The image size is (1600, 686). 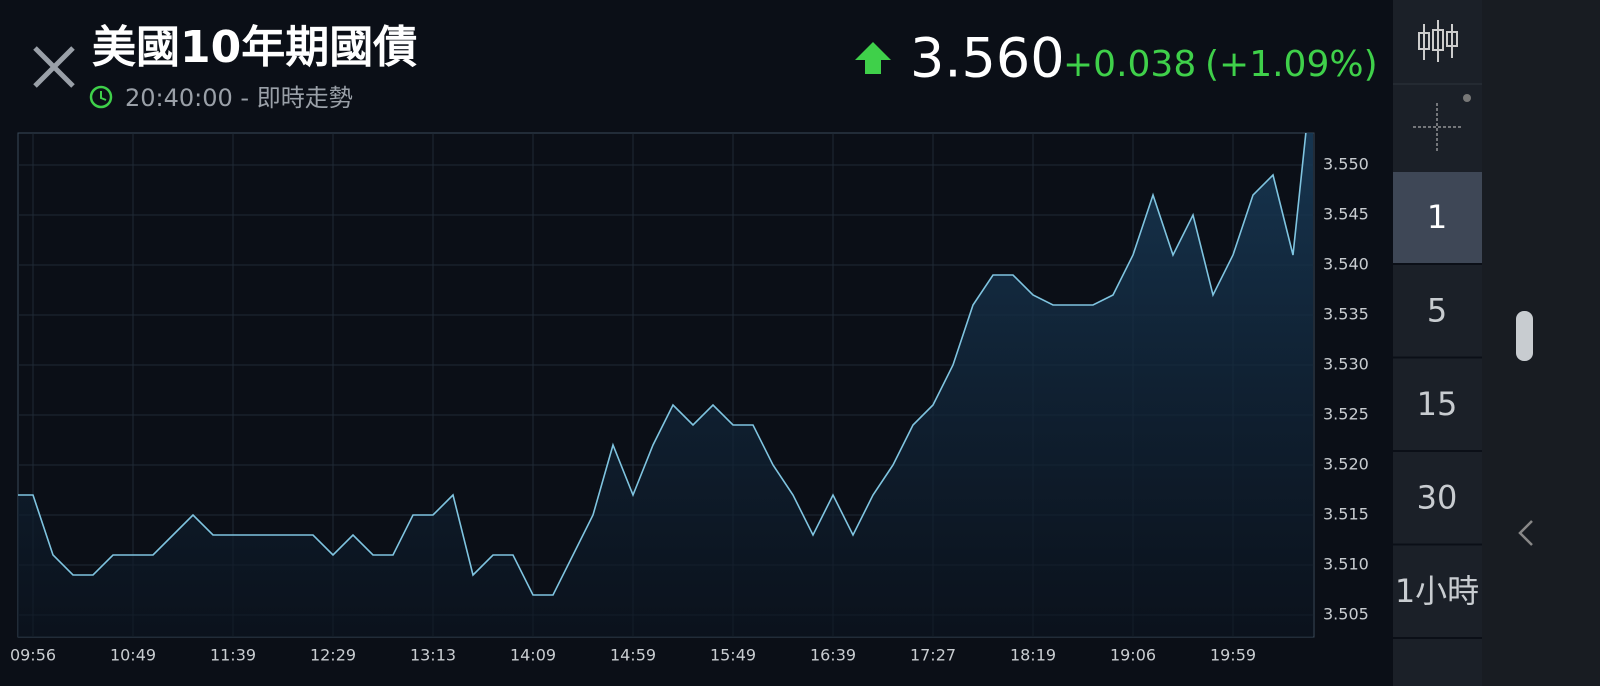 I want to click on x-tick-label: 14:59, so click(x=633, y=655).